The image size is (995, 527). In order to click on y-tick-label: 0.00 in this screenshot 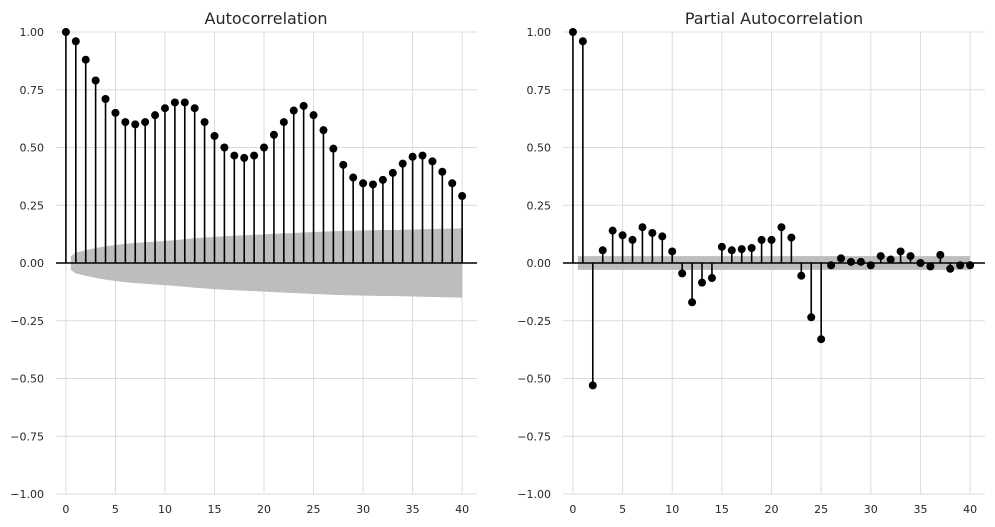, I will do `click(539, 263)`.